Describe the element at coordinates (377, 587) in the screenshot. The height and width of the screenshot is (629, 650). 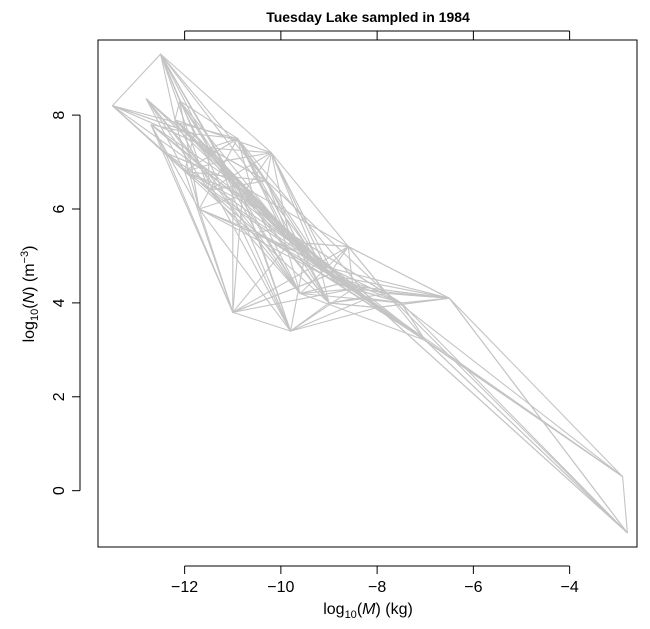
I see `x-tick-label: −8` at that location.